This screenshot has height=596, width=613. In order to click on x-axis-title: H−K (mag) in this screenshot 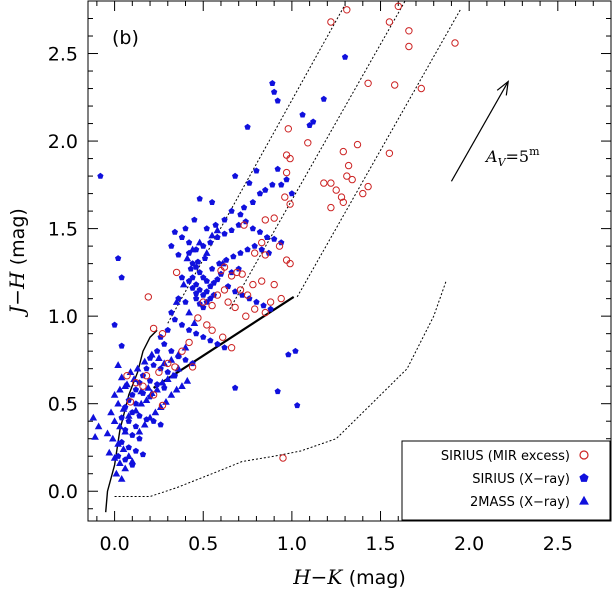, I will do `click(349, 577)`.